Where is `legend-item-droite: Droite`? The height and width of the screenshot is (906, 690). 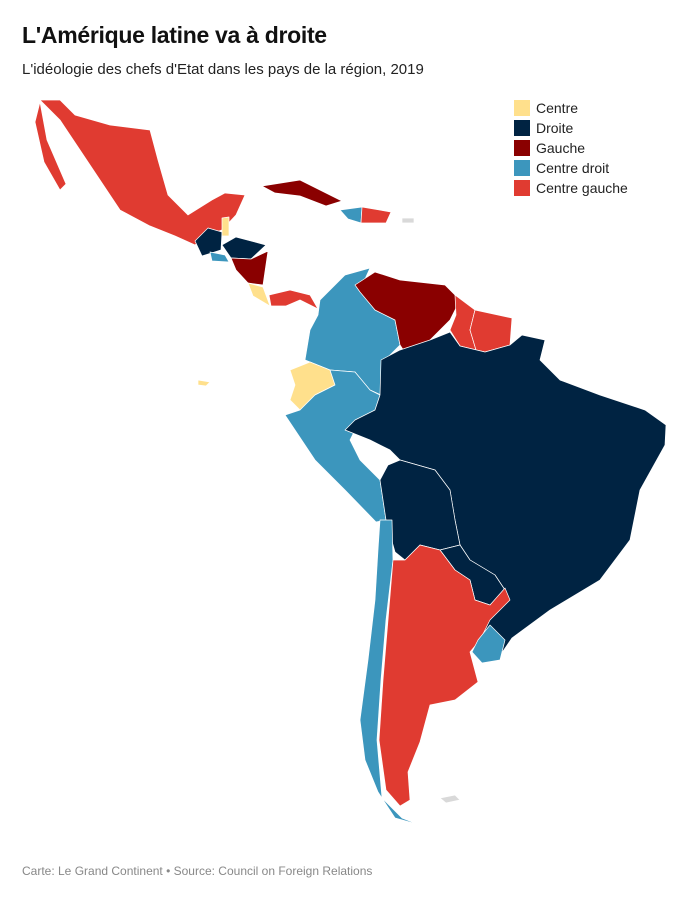 legend-item-droite: Droite is located at coordinates (571, 128).